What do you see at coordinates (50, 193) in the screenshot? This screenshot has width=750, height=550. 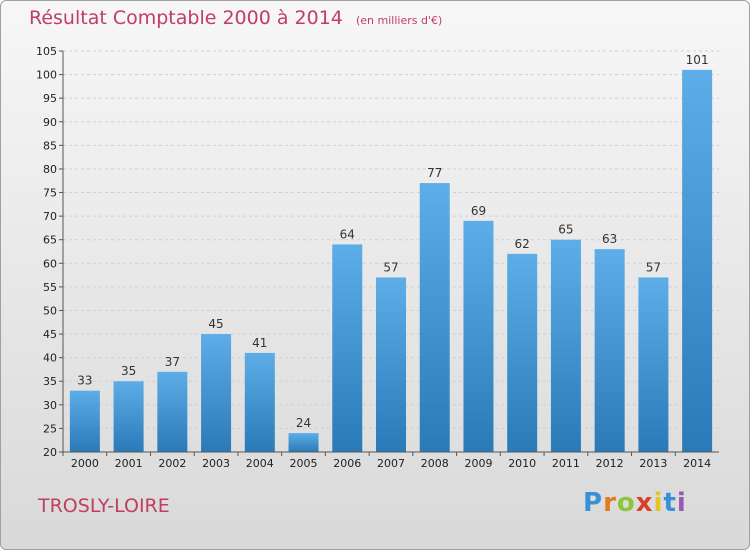 I see `y-tick-label: 75` at bounding box center [50, 193].